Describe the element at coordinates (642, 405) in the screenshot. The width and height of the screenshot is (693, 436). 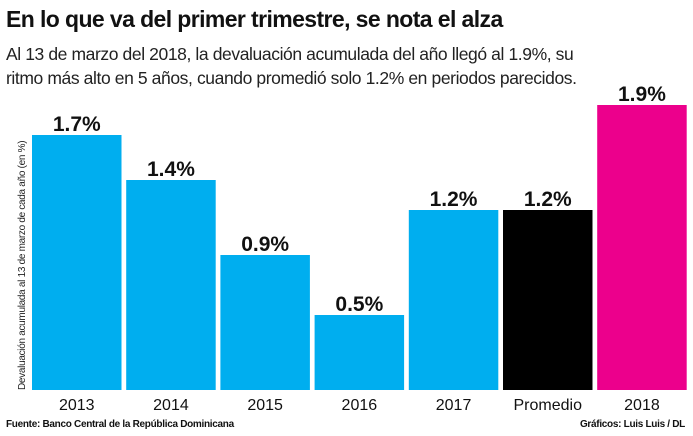
I see `x-tick-label: 2018` at that location.